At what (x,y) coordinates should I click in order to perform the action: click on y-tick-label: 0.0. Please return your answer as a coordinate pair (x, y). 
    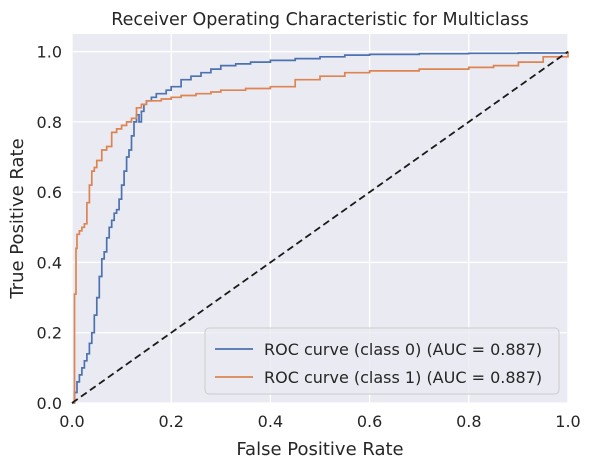
    Looking at the image, I should click on (49, 403).